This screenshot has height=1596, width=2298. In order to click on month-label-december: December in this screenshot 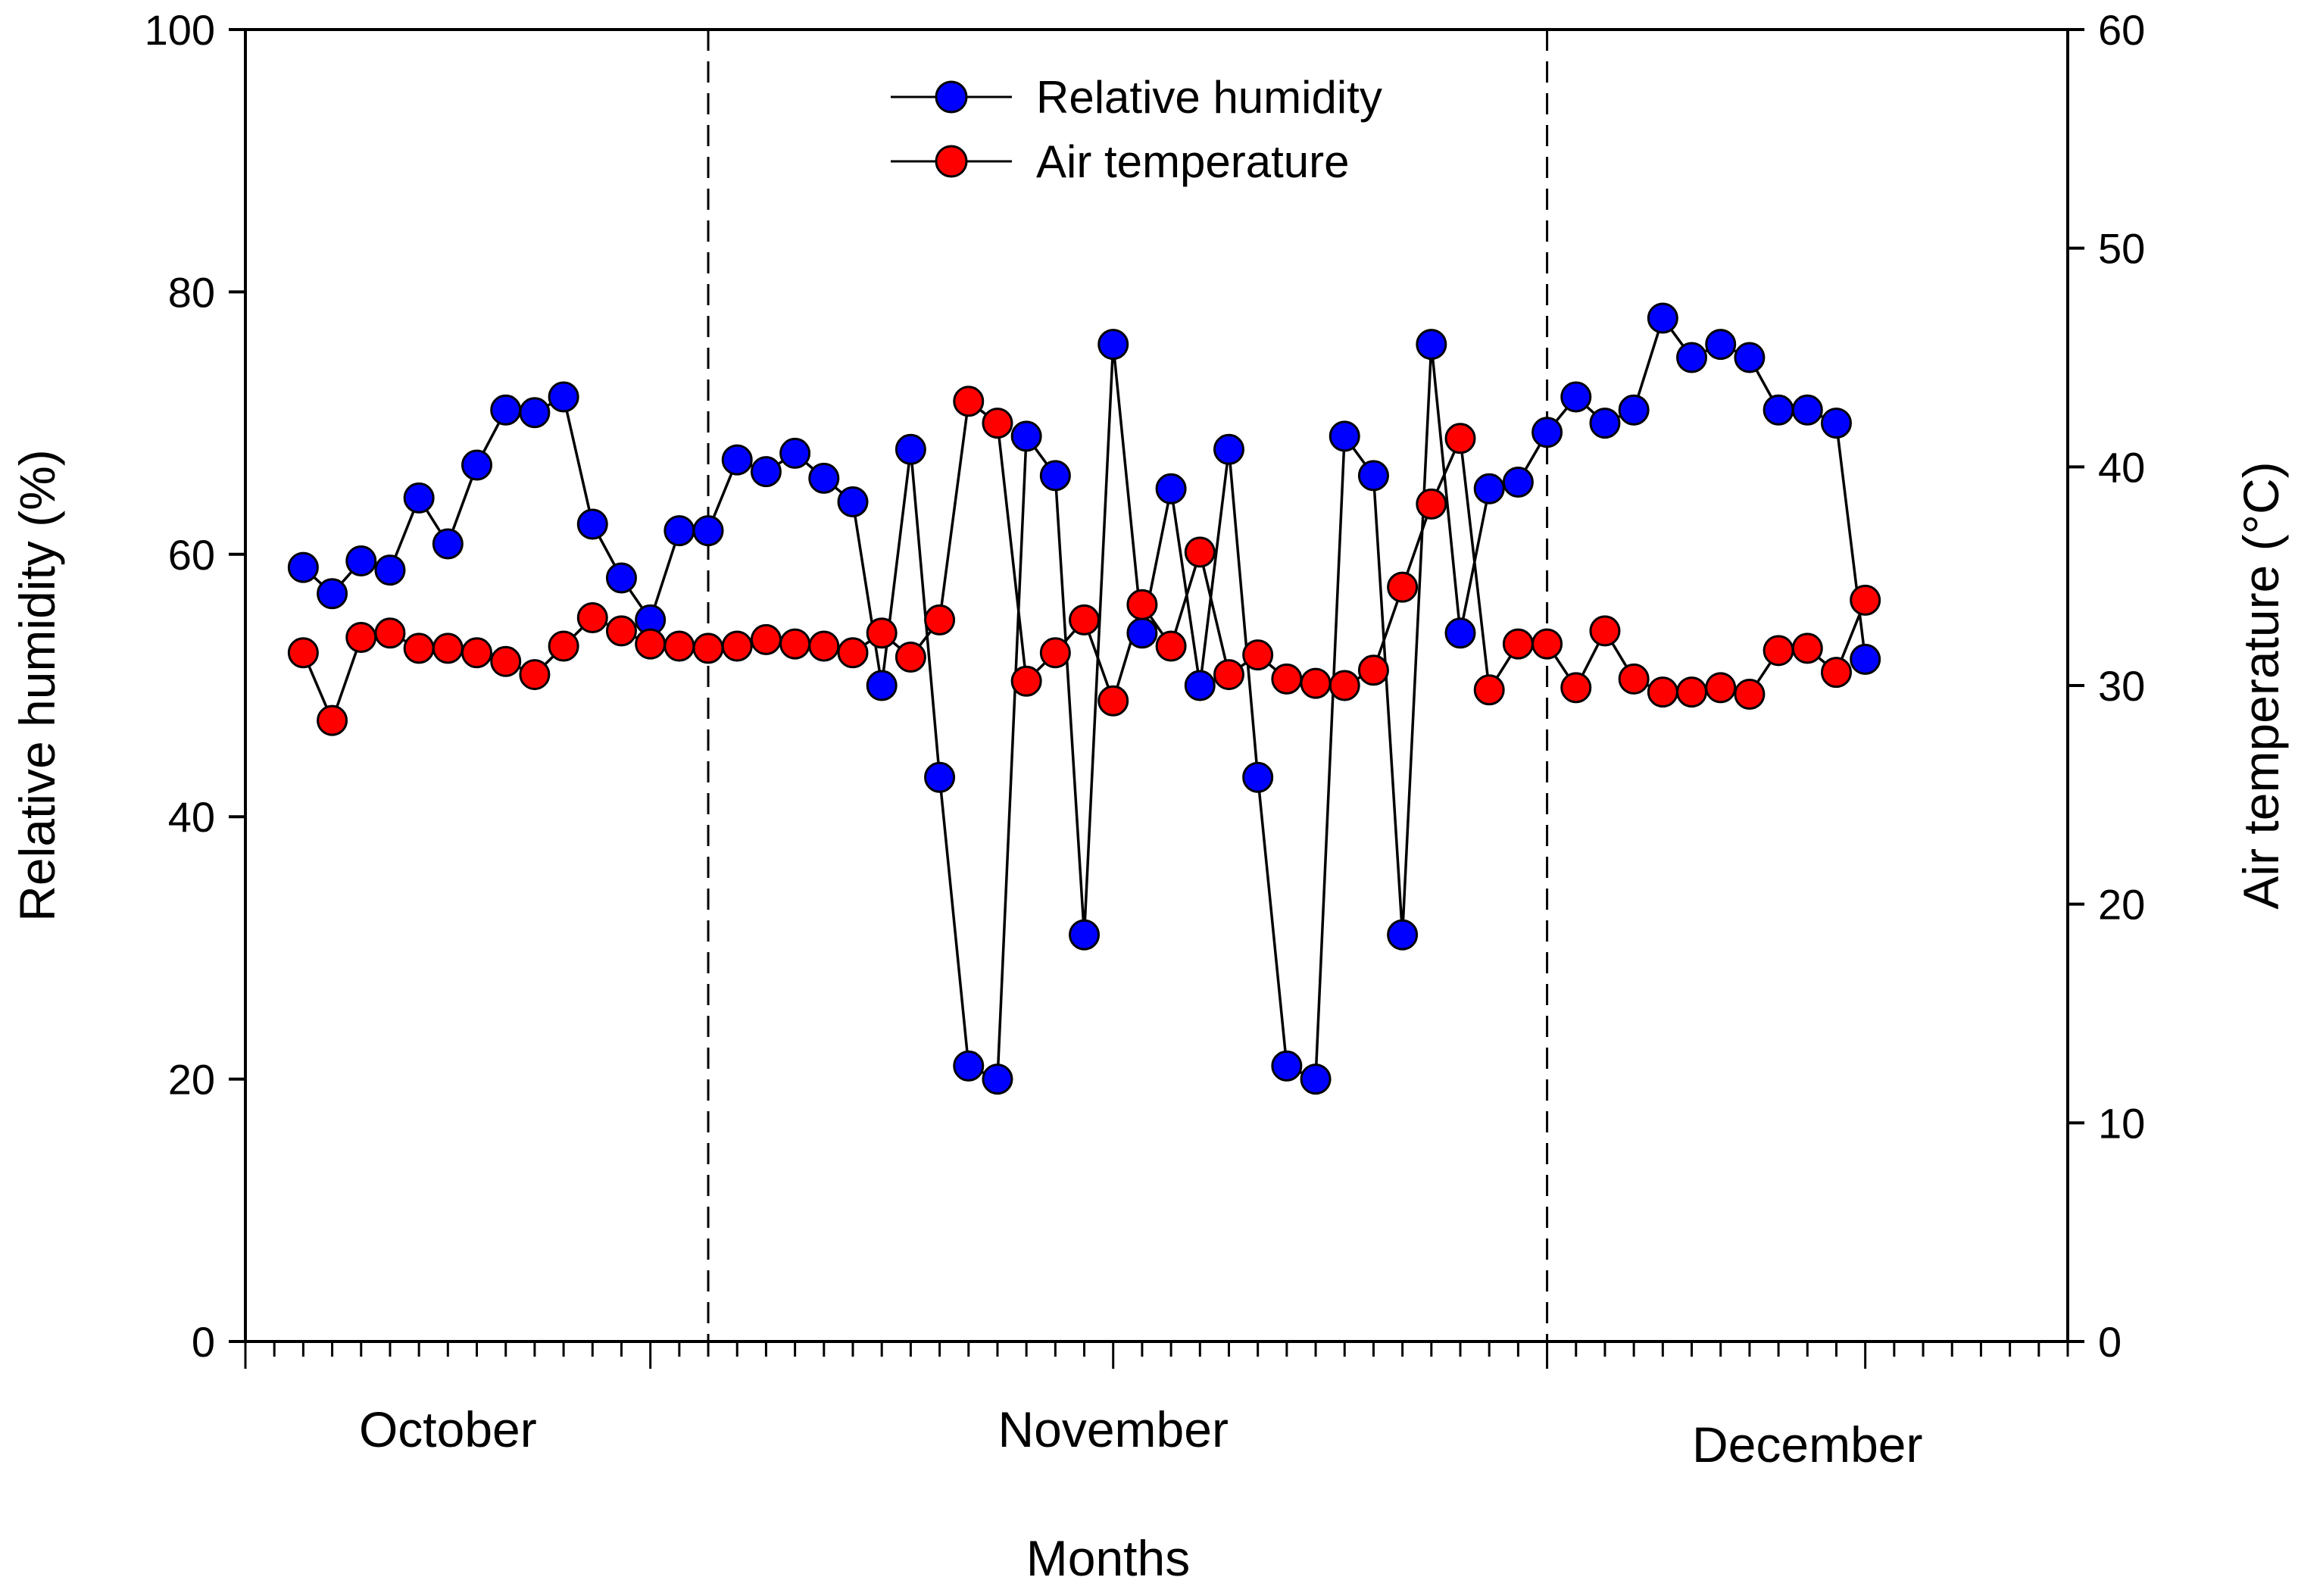, I will do `click(1807, 1444)`.